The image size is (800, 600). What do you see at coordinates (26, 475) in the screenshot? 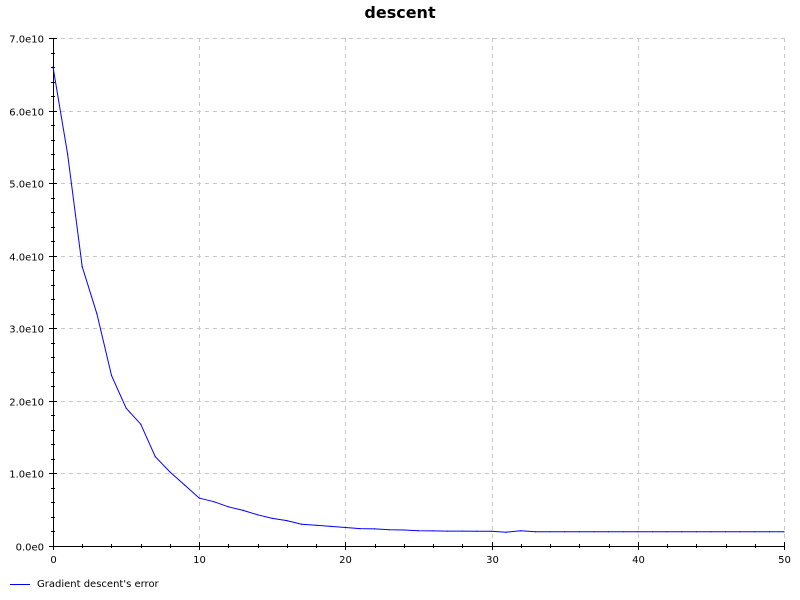
I see `y-tick-label: 1.0e10` at bounding box center [26, 475].